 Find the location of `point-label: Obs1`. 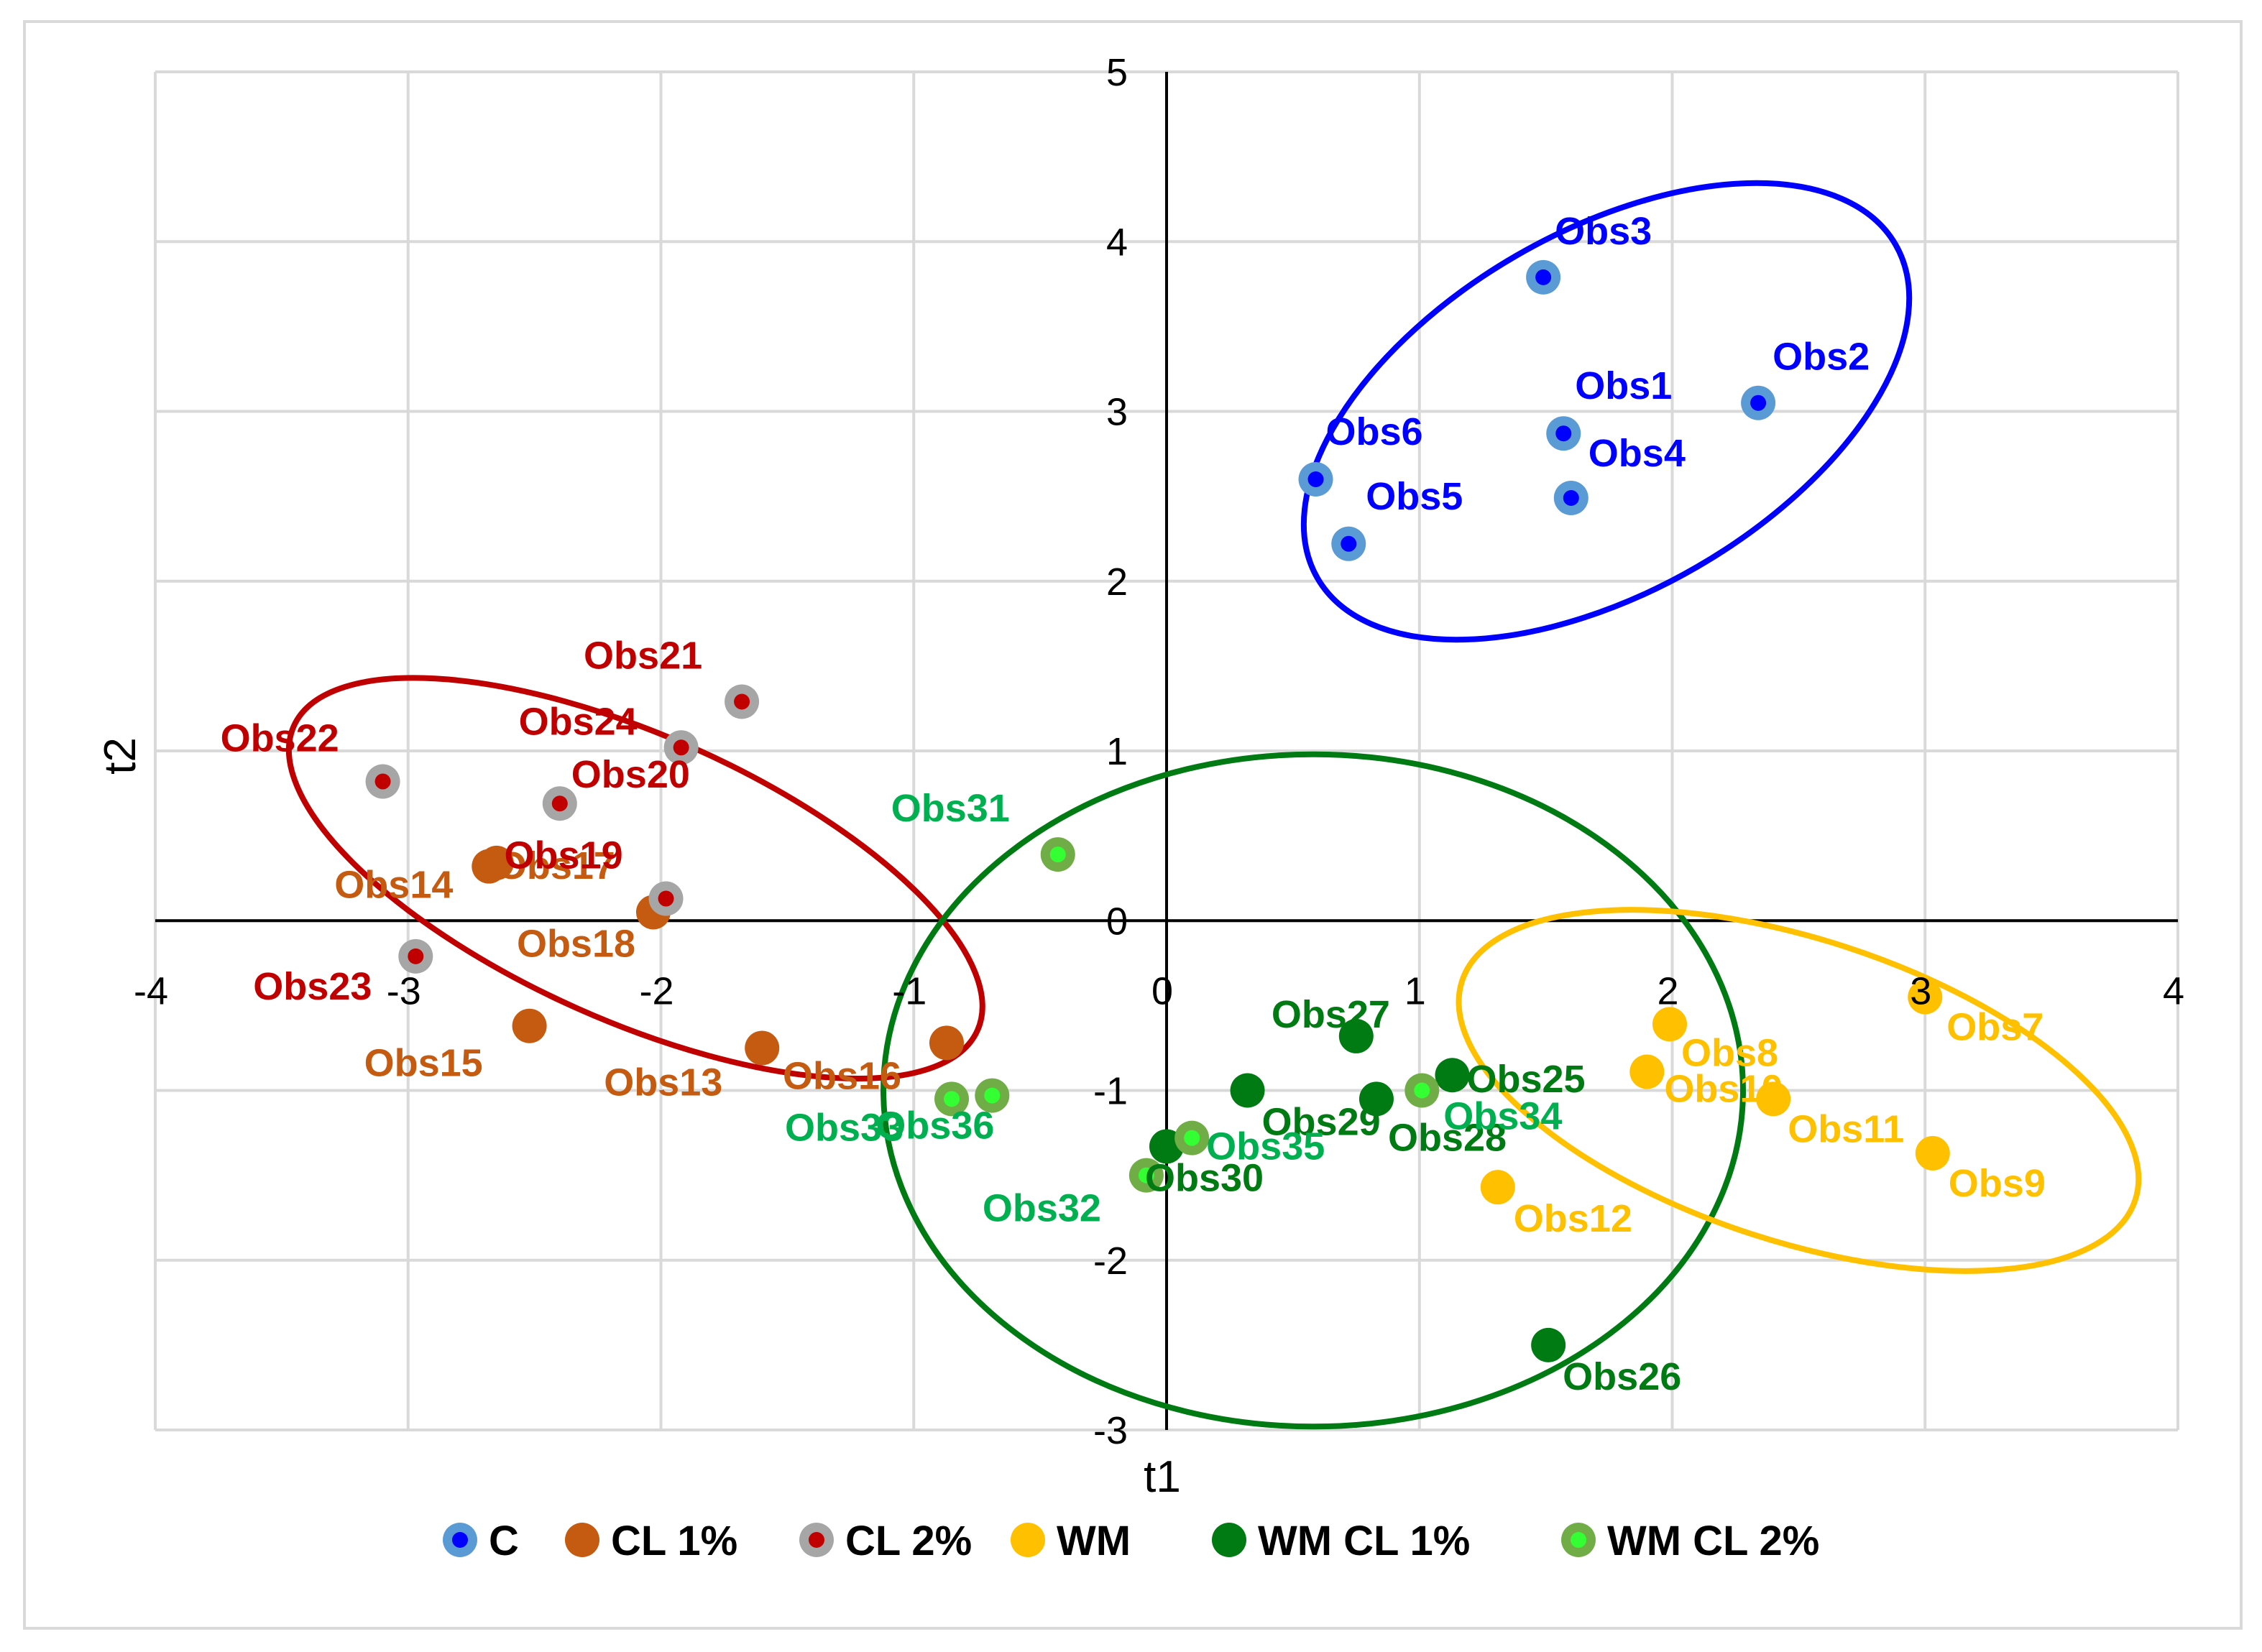

point-label: Obs1 is located at coordinates (1623, 385).